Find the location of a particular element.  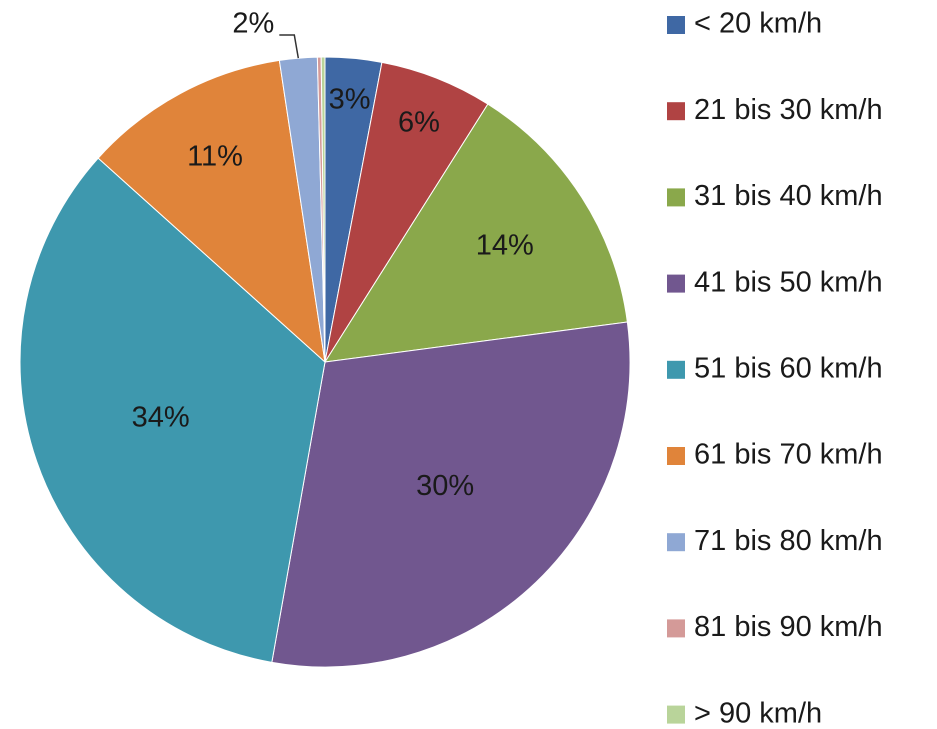

legend-label: > 90 km/h is located at coordinates (758, 713).